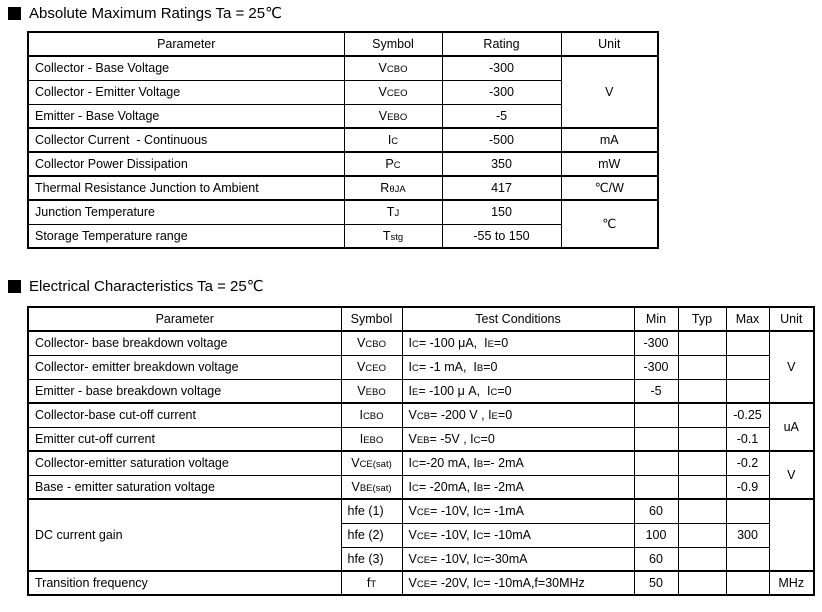 The width and height of the screenshot is (822, 612). What do you see at coordinates (393, 164) in the screenshot?
I see `table-cell: PC` at bounding box center [393, 164].